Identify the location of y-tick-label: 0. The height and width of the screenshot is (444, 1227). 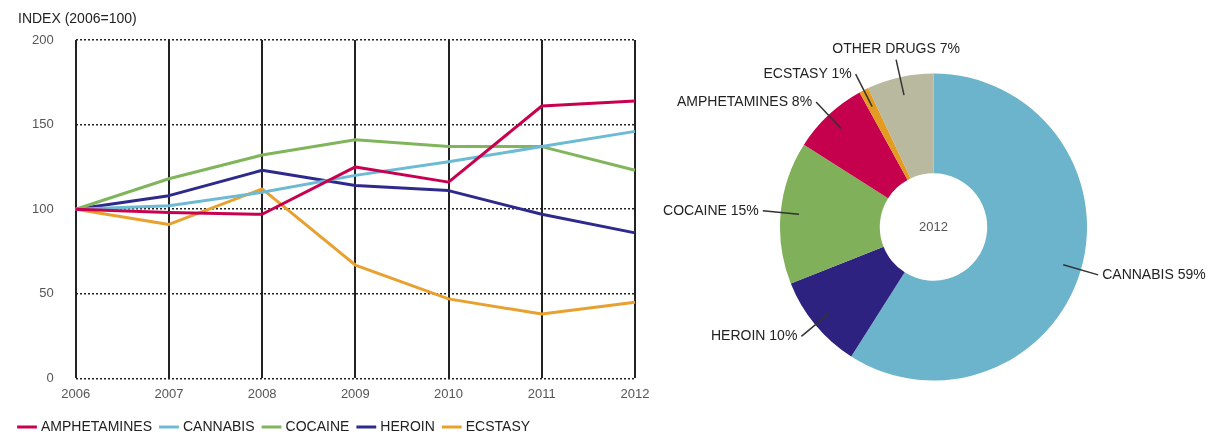
(50, 377).